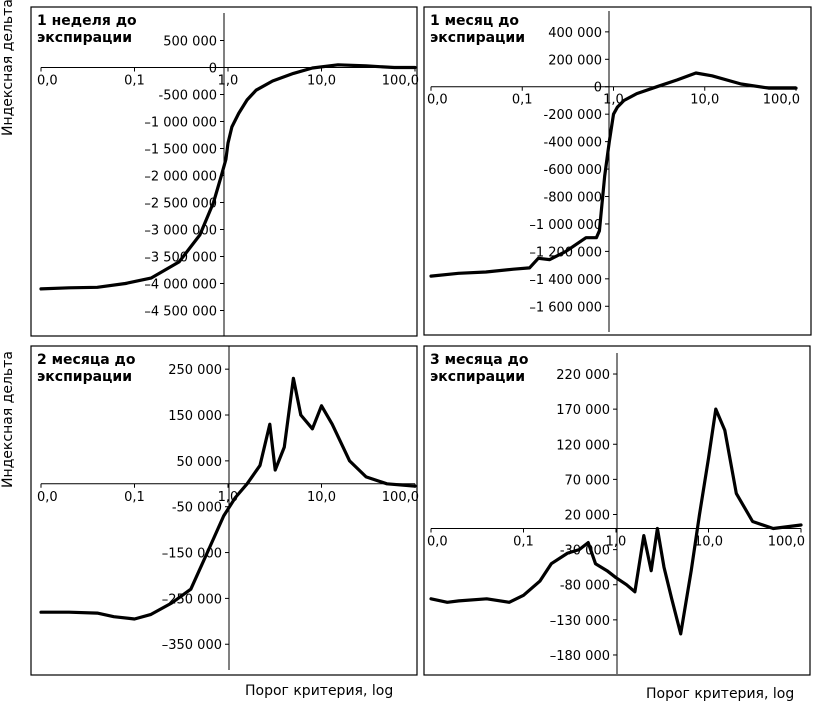 The image size is (813, 704). Describe the element at coordinates (613, 174) in the screenshot. I see `panel-2-series-line` at that location.